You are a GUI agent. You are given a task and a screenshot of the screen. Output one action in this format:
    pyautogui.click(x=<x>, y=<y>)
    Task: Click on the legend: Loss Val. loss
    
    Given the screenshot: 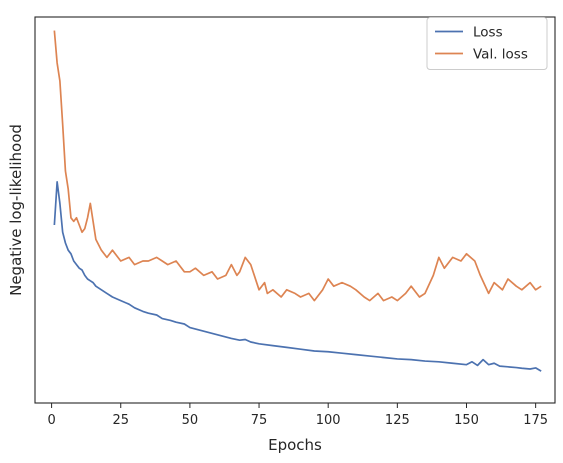 What is the action you would take?
    pyautogui.click(x=487, y=43)
    